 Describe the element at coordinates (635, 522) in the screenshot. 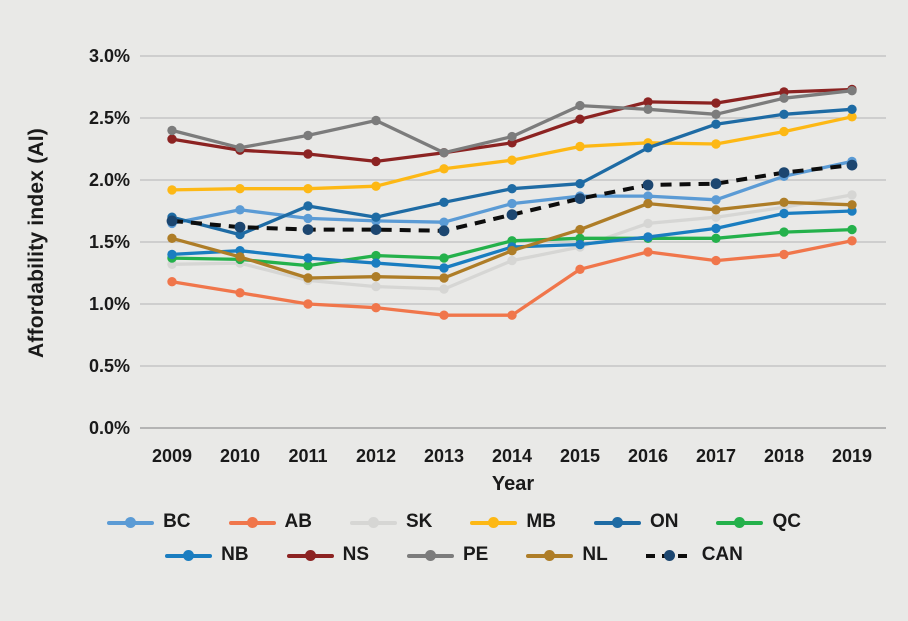

I see `legend-item-ON: ON` at that location.